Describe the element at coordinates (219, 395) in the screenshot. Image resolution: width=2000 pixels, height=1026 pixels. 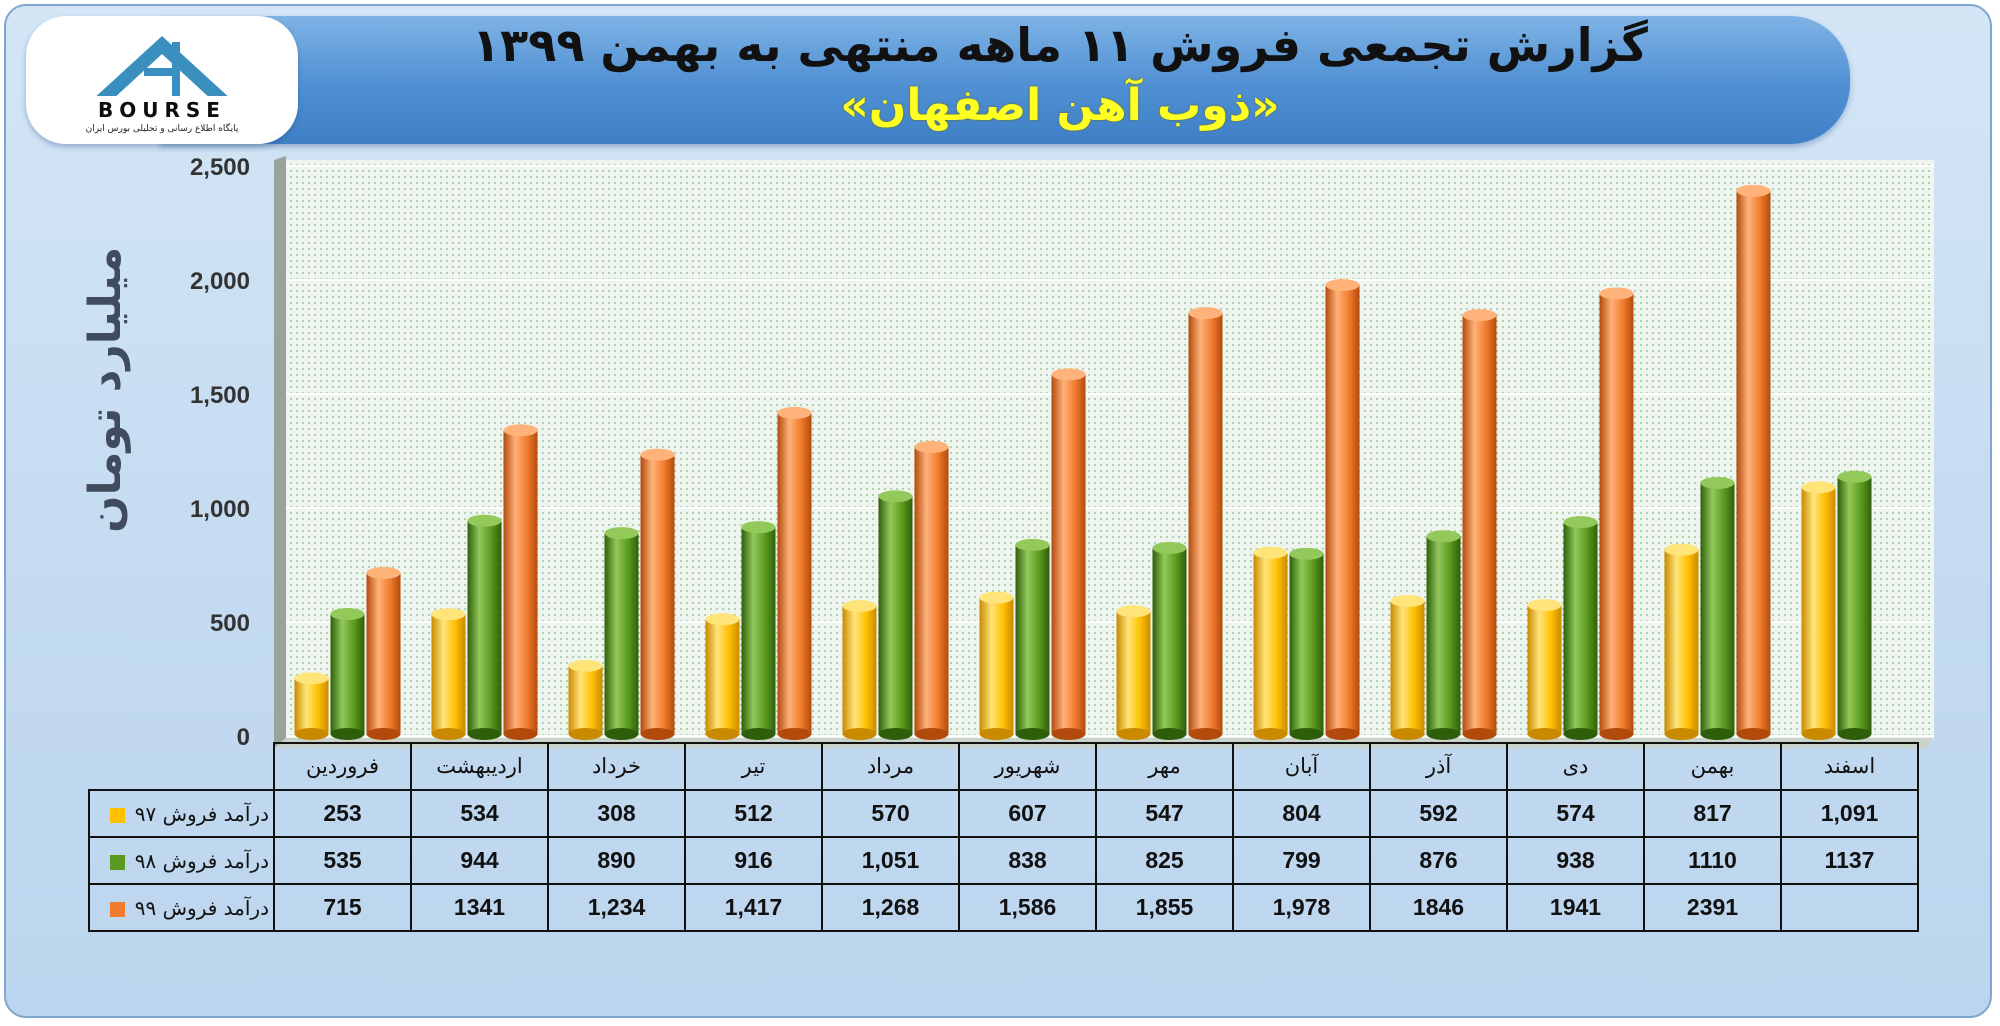
I see `y-tick-label: 1,500` at that location.